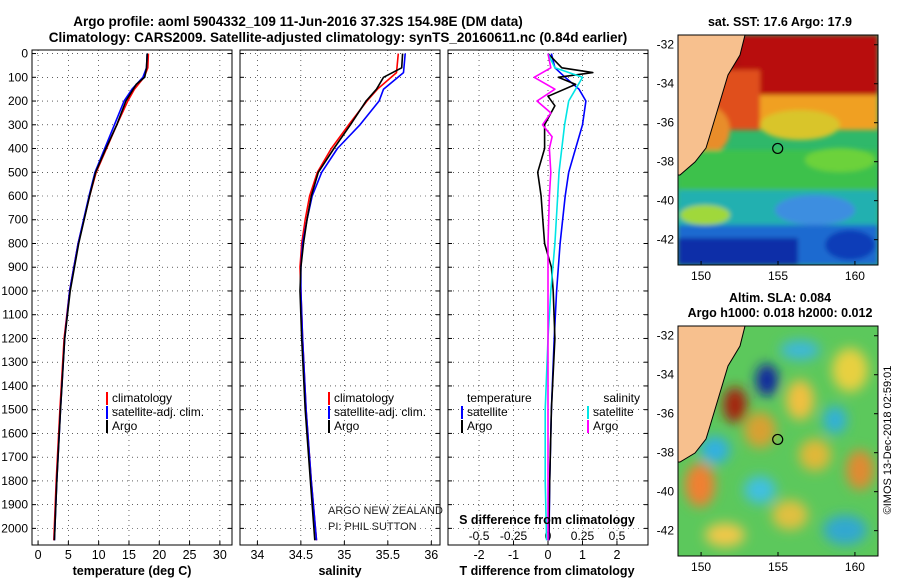 The width and height of the screenshot is (900, 585). What do you see at coordinates (24, 54) in the screenshot?
I see `depth-tick-label: 0` at bounding box center [24, 54].